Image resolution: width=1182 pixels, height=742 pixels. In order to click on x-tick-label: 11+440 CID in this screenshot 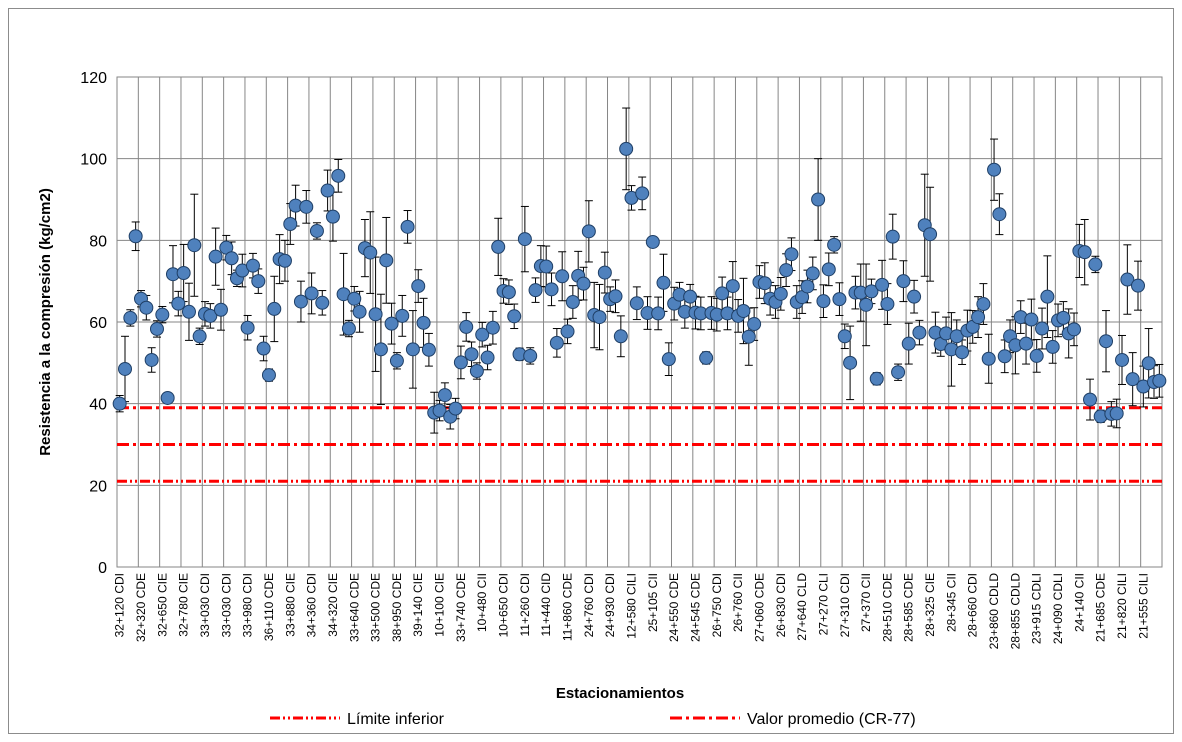, I will do `click(546, 605)`.